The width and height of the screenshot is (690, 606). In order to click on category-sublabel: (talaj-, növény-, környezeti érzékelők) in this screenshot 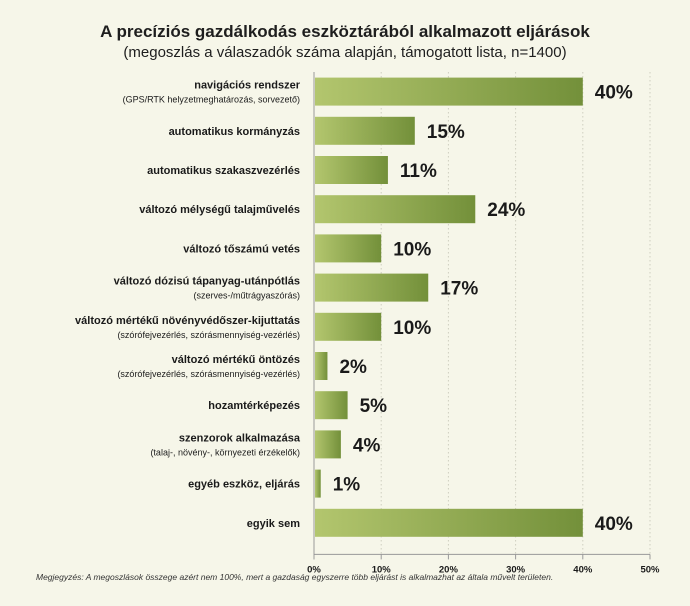, I will do `click(225, 452)`.